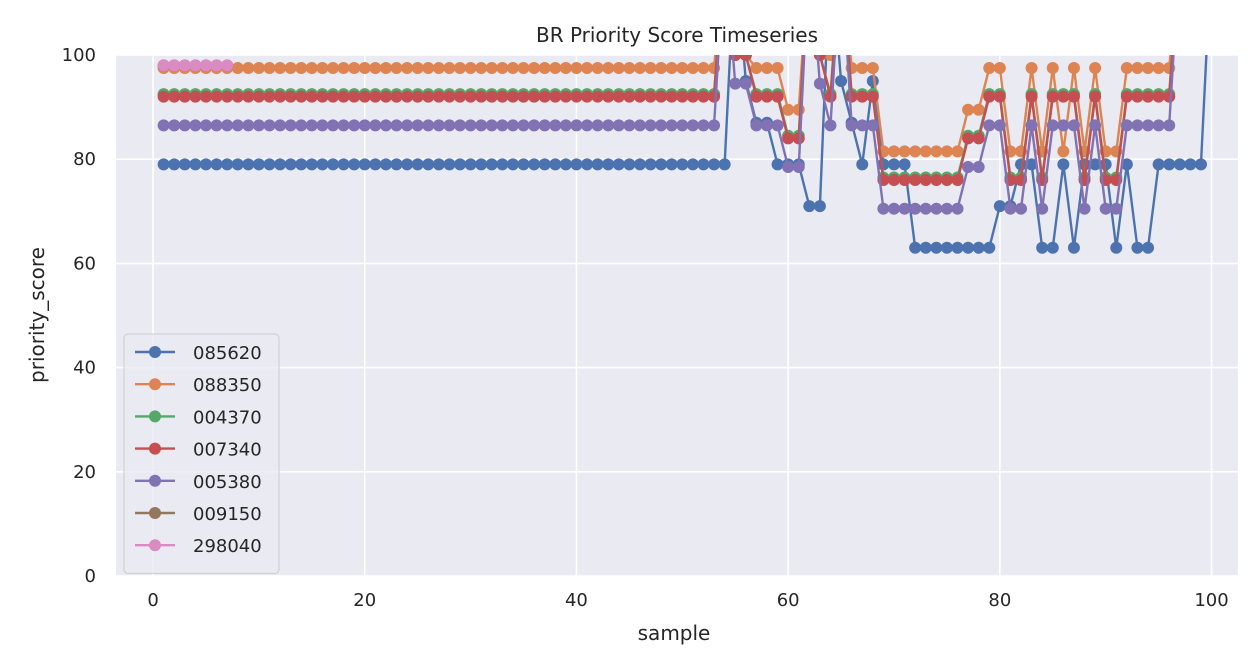  What do you see at coordinates (198, 450) in the screenshot?
I see `legend-item: 007340` at bounding box center [198, 450].